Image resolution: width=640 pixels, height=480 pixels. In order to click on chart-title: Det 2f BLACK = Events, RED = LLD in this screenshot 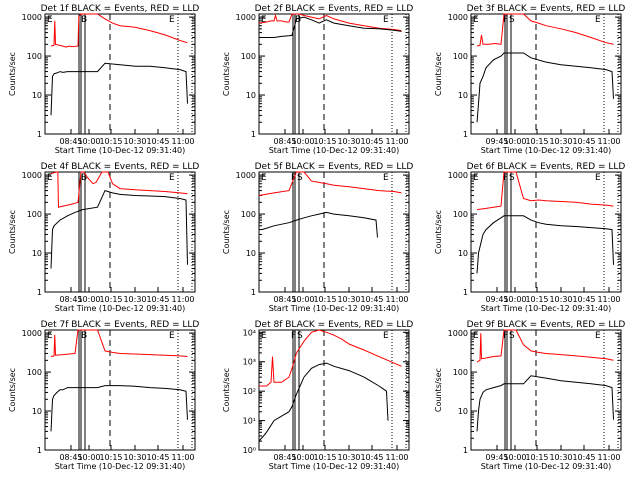, I will do `click(334, 9)`.